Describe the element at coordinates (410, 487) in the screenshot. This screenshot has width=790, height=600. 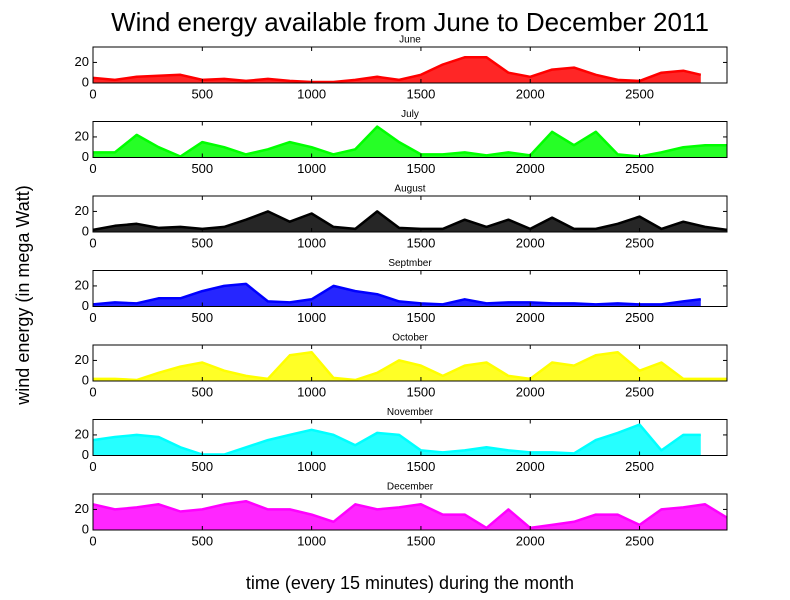
I see `subplot-title: December` at that location.